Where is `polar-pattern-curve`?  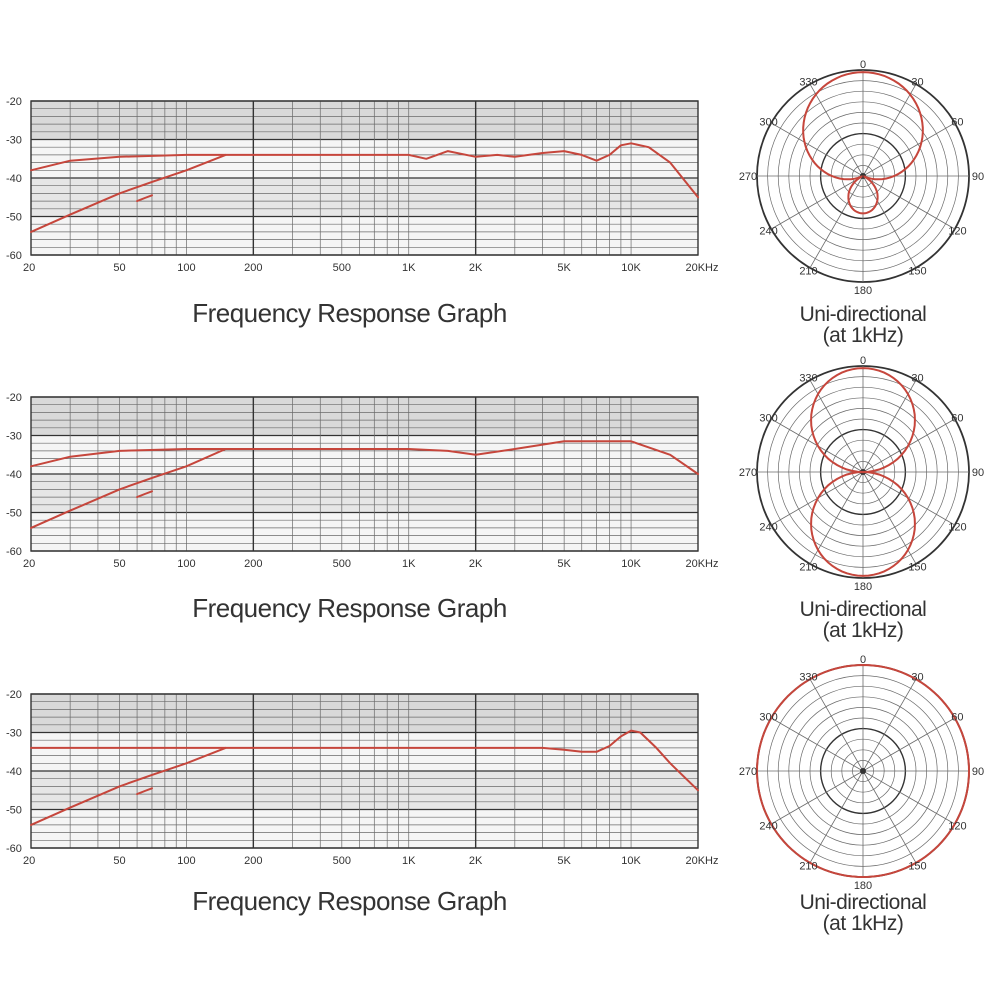 polar-pattern-curve is located at coordinates (863, 472).